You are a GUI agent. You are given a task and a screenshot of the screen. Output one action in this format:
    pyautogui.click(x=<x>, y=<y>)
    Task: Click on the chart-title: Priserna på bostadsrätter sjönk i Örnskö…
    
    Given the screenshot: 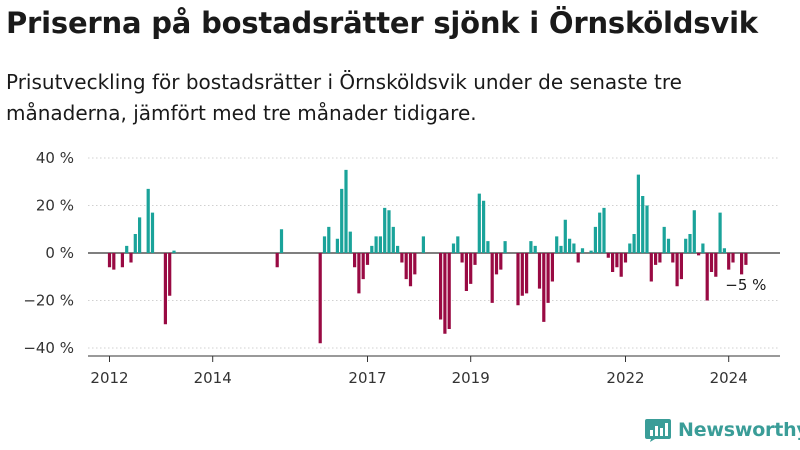 What is the action you would take?
    pyautogui.click(x=382, y=23)
    